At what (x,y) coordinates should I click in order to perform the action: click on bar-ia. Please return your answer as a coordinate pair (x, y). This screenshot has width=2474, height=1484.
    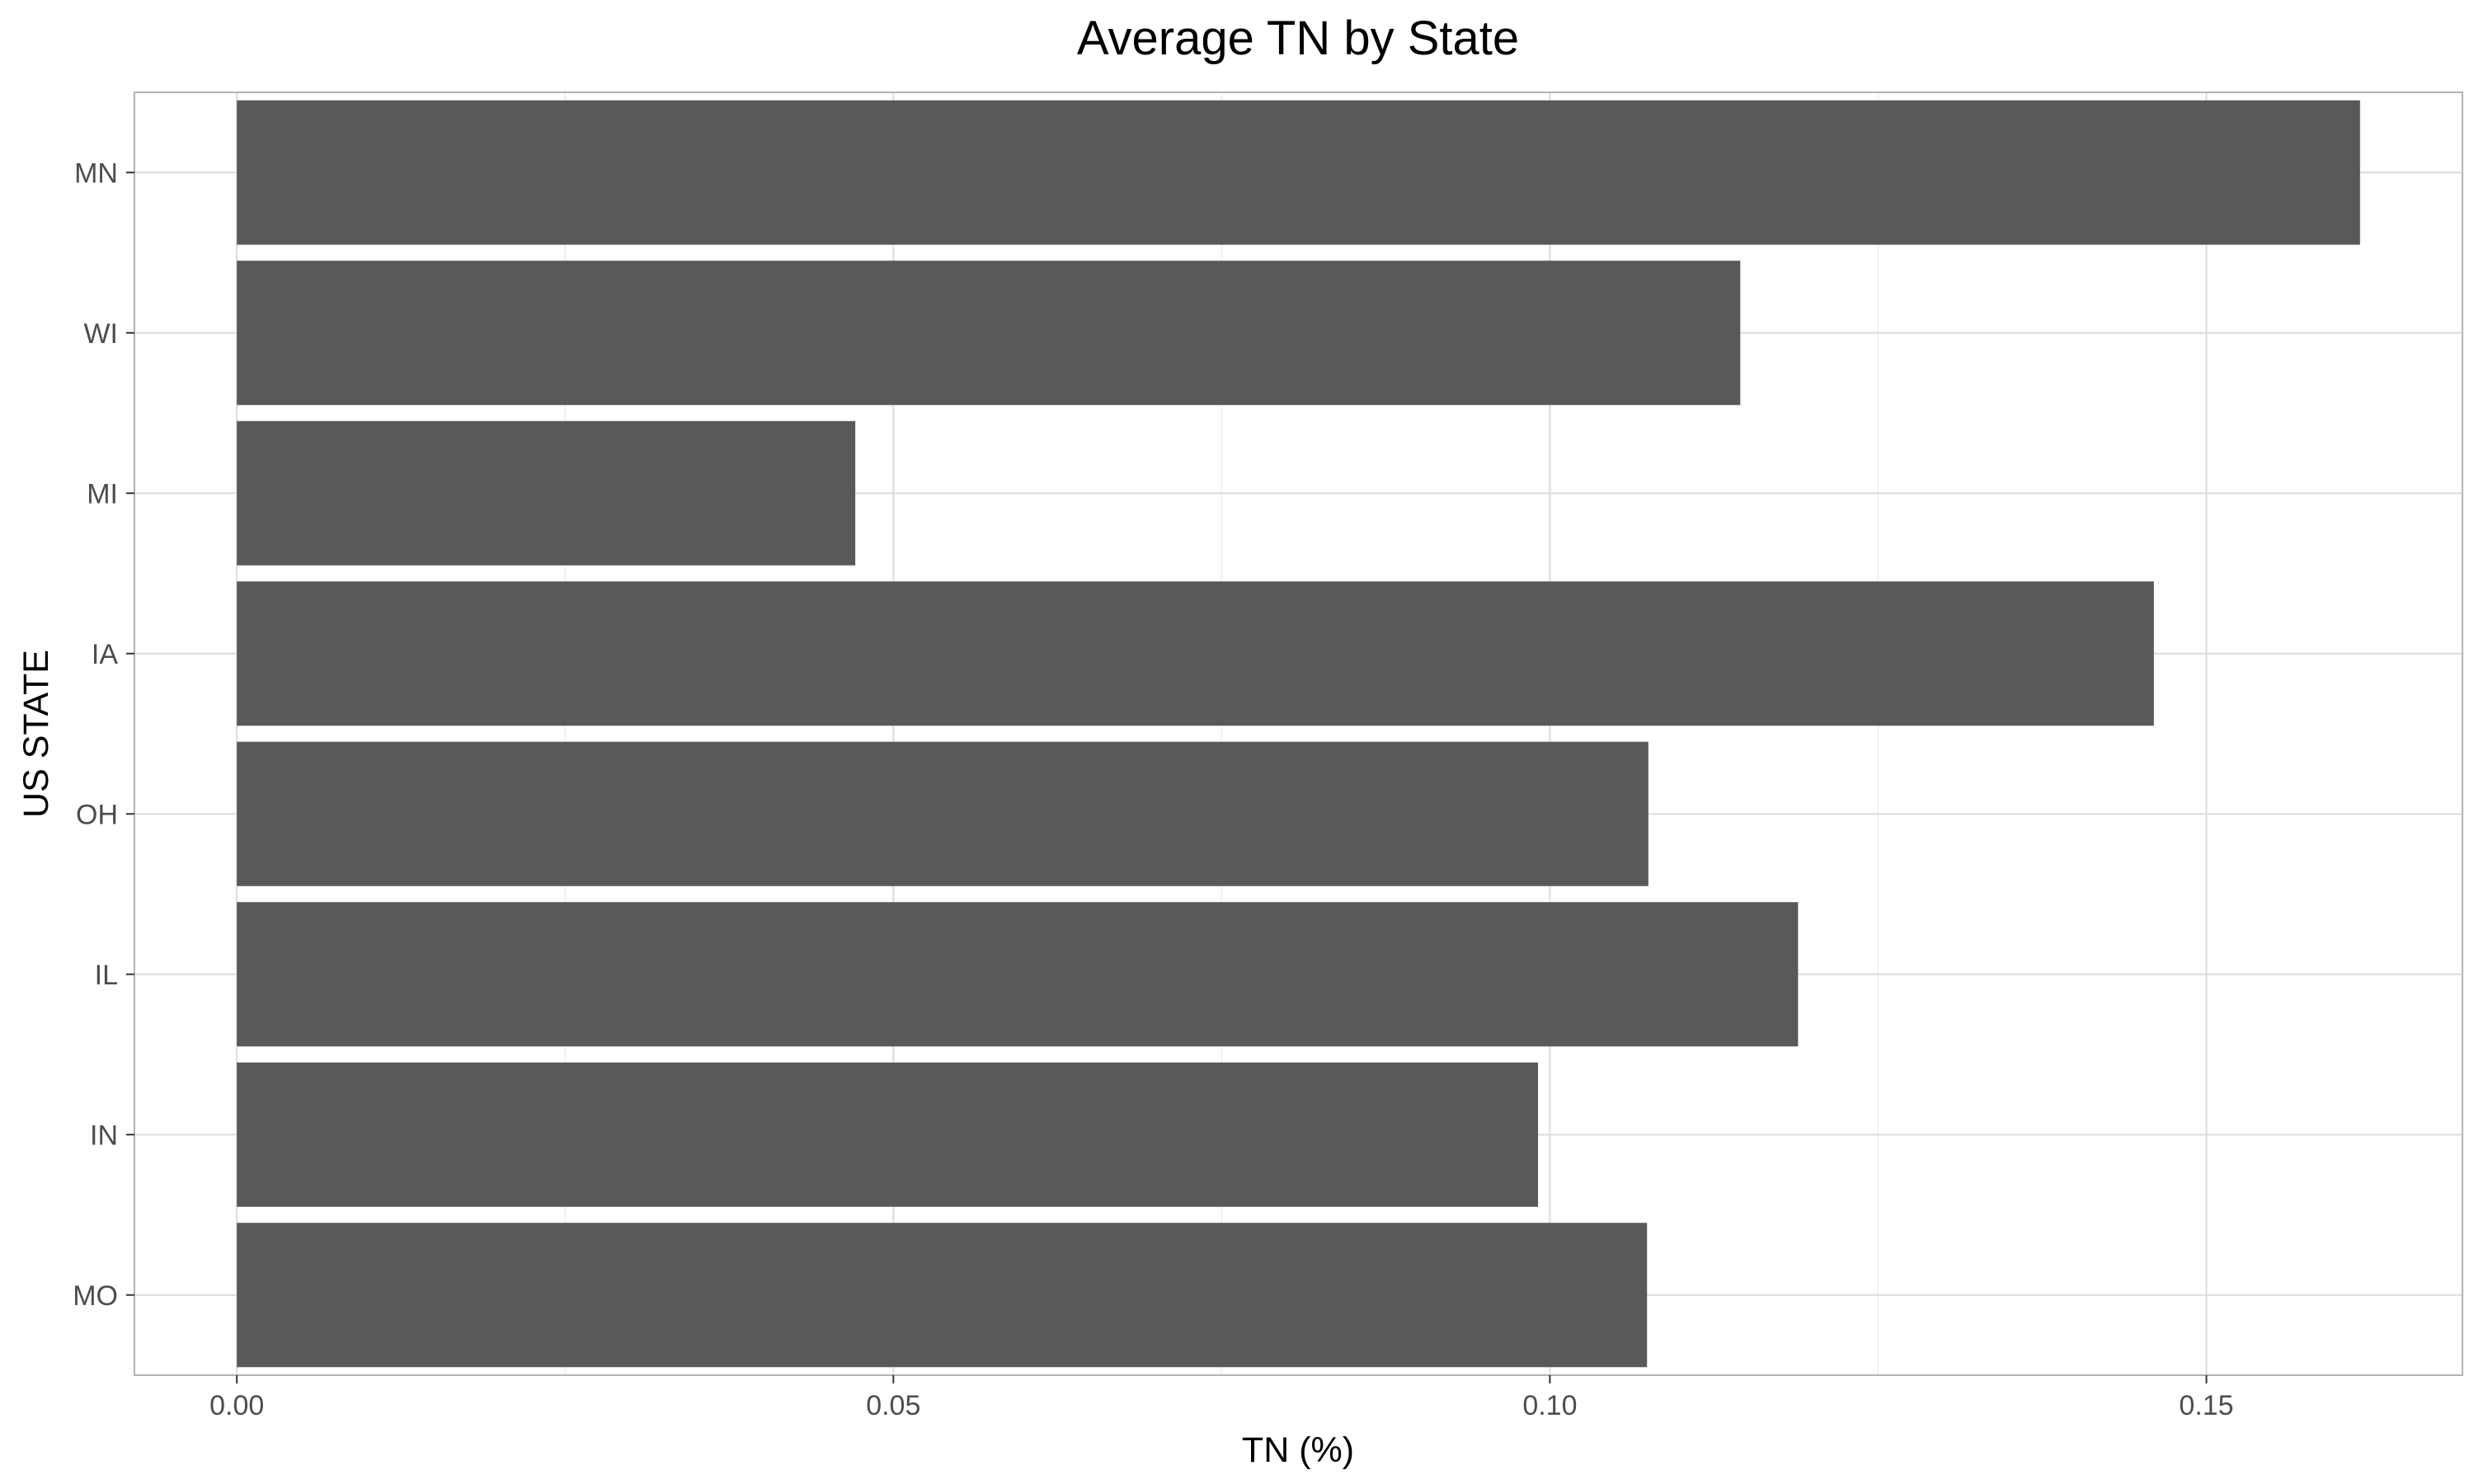
    Looking at the image, I should click on (1195, 653).